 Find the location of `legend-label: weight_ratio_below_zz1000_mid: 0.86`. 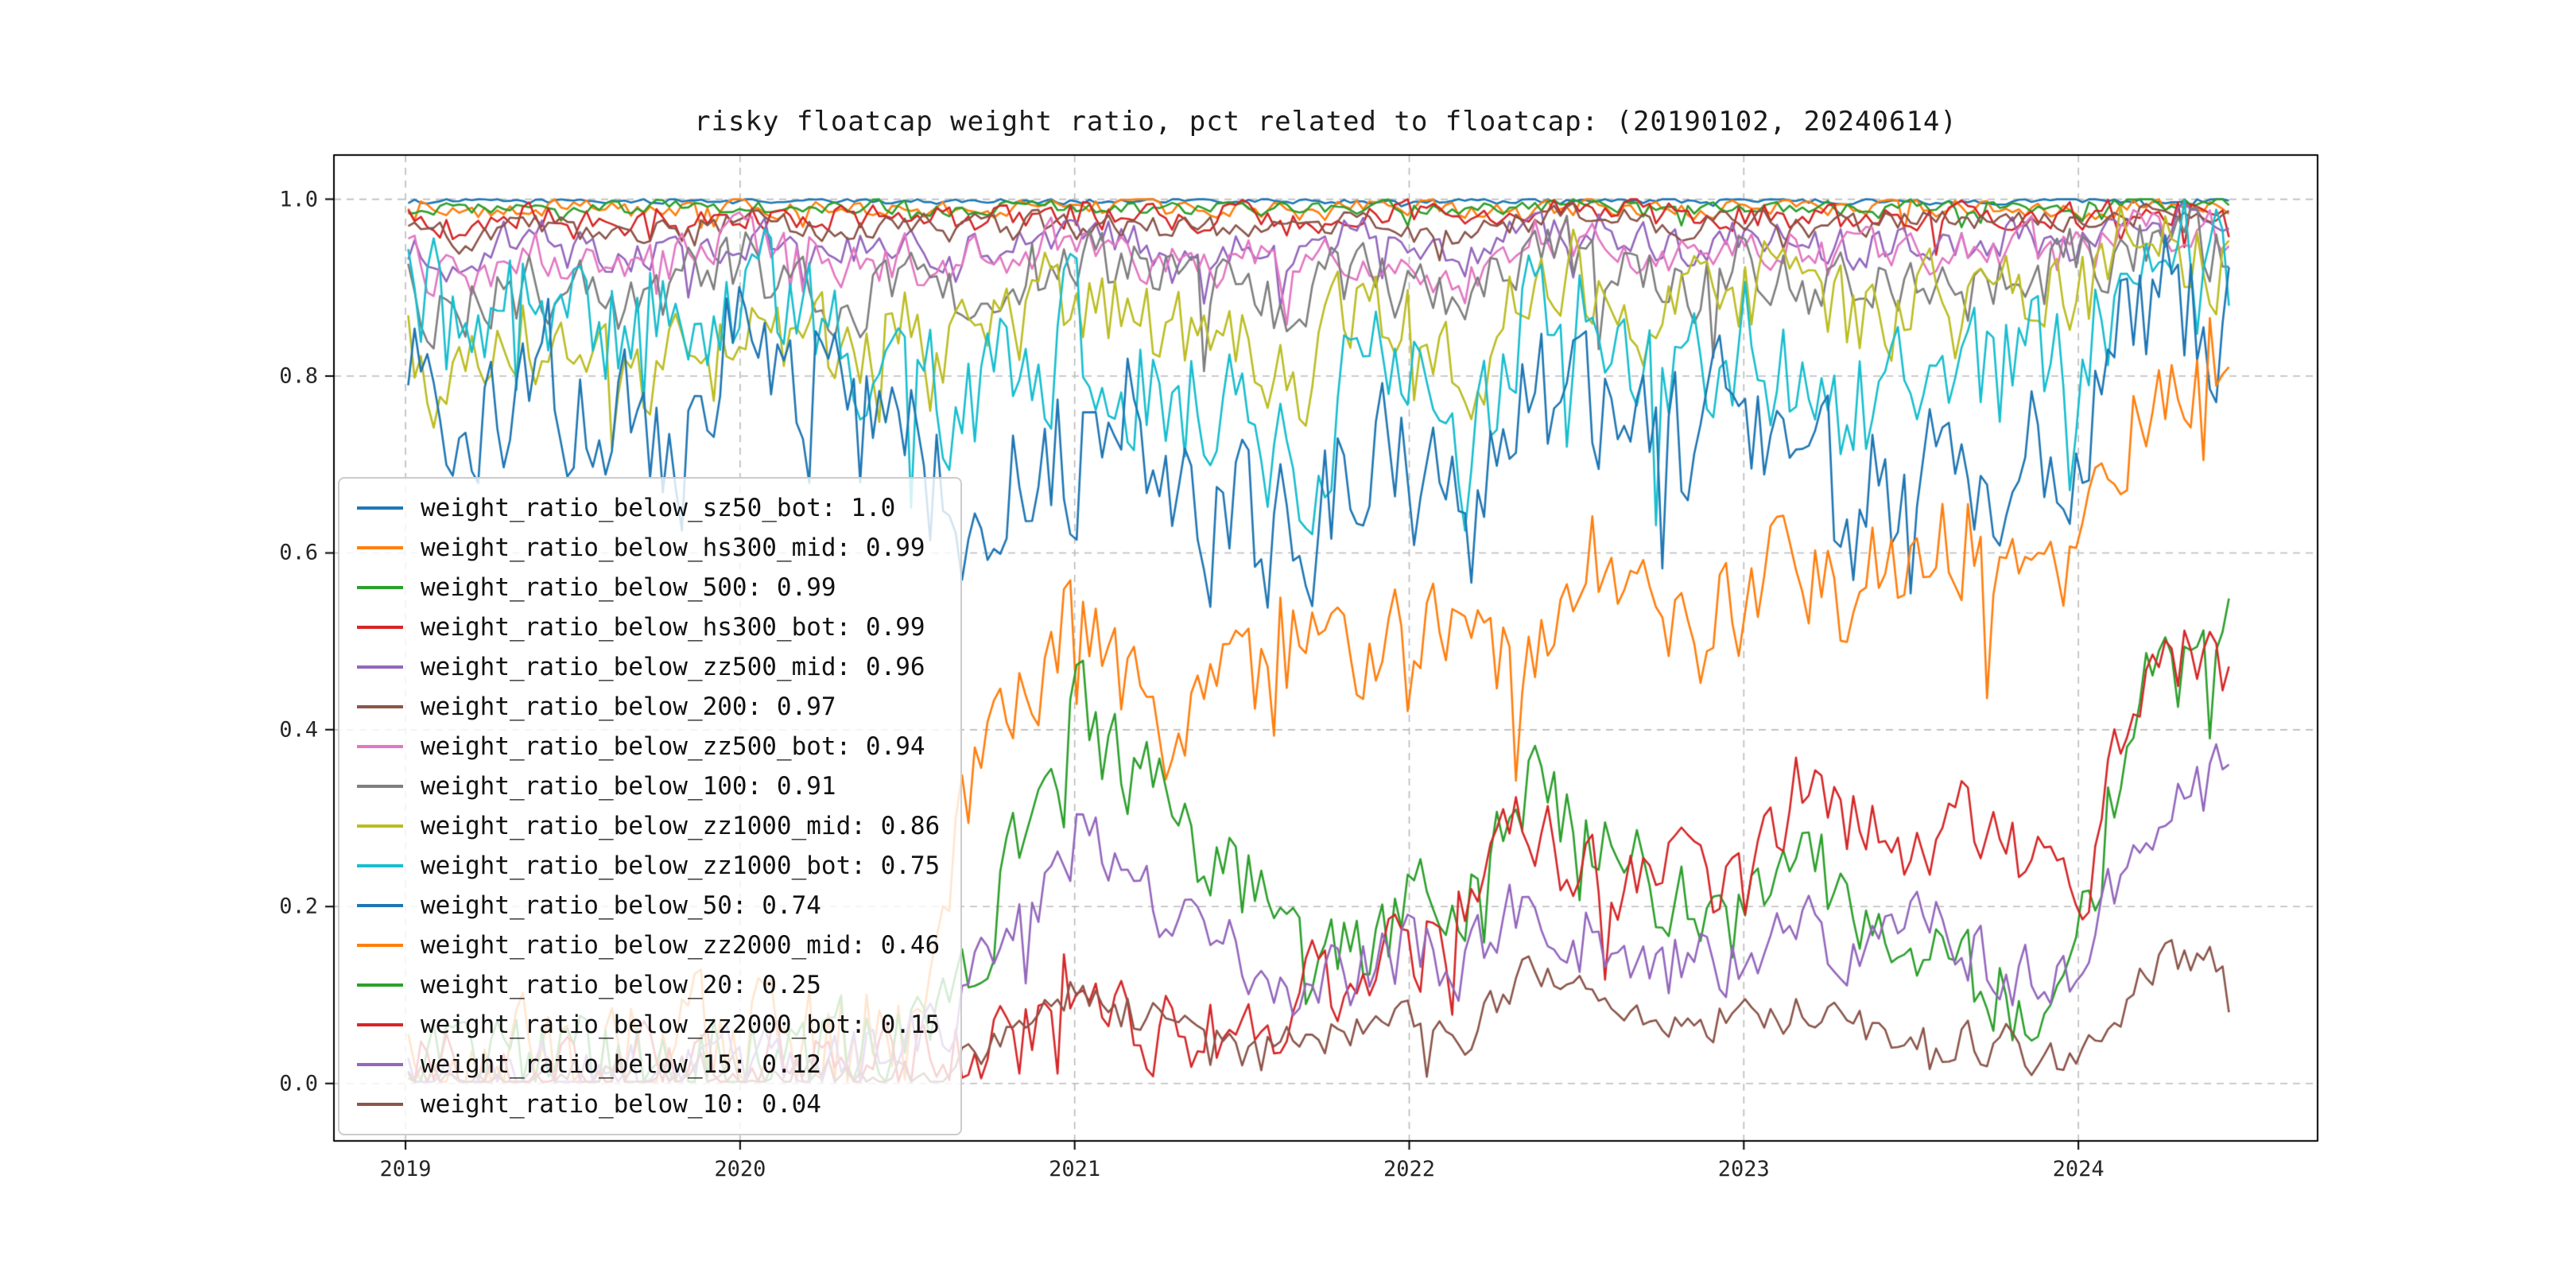

legend-label: weight_ratio_below_zz1000_mid: 0.86 is located at coordinates (681, 826).